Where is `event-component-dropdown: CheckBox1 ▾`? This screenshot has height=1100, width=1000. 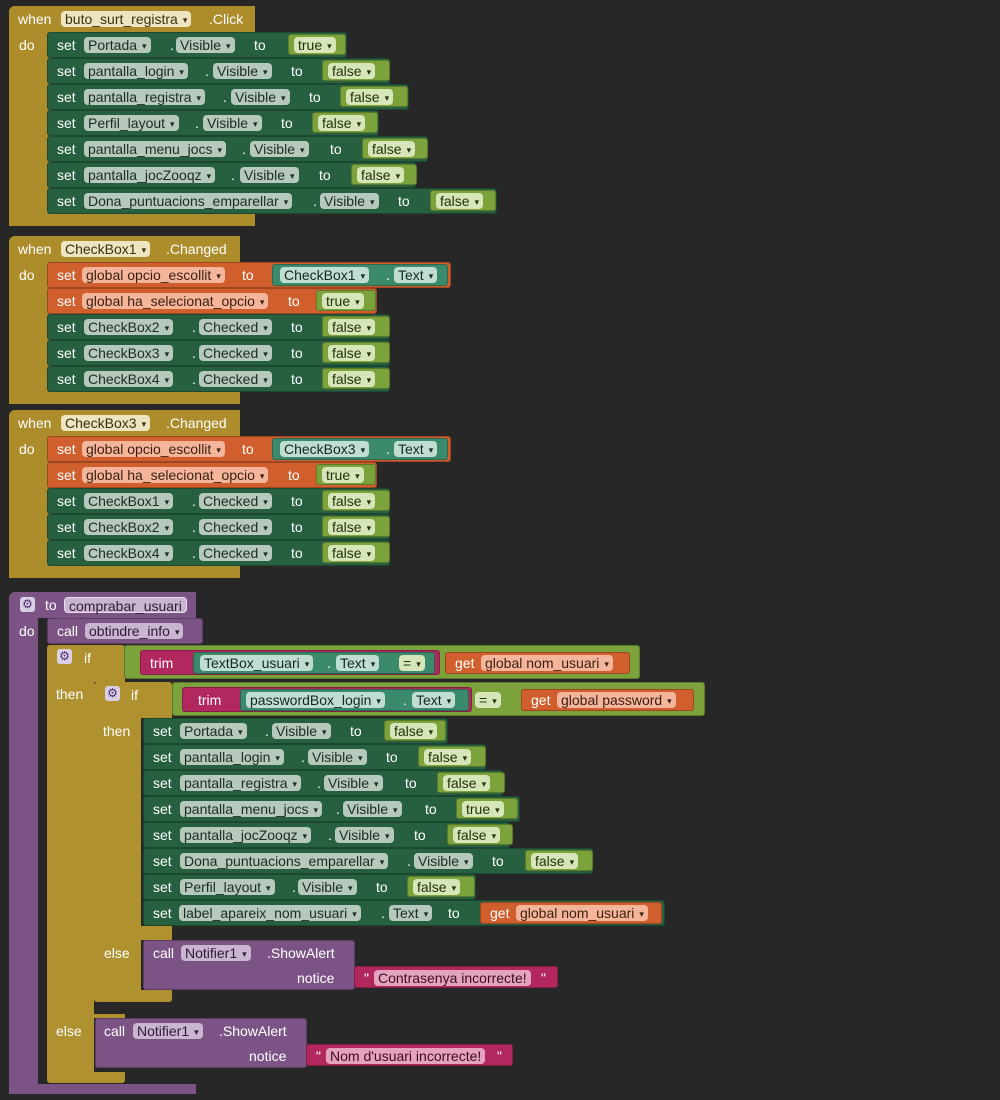 event-component-dropdown: CheckBox1 ▾ is located at coordinates (106, 249).